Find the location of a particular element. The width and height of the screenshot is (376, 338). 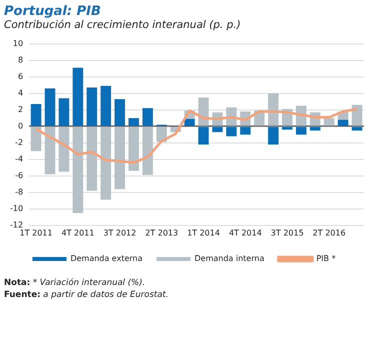

y-tick-label: -12 is located at coordinates (17, 225).